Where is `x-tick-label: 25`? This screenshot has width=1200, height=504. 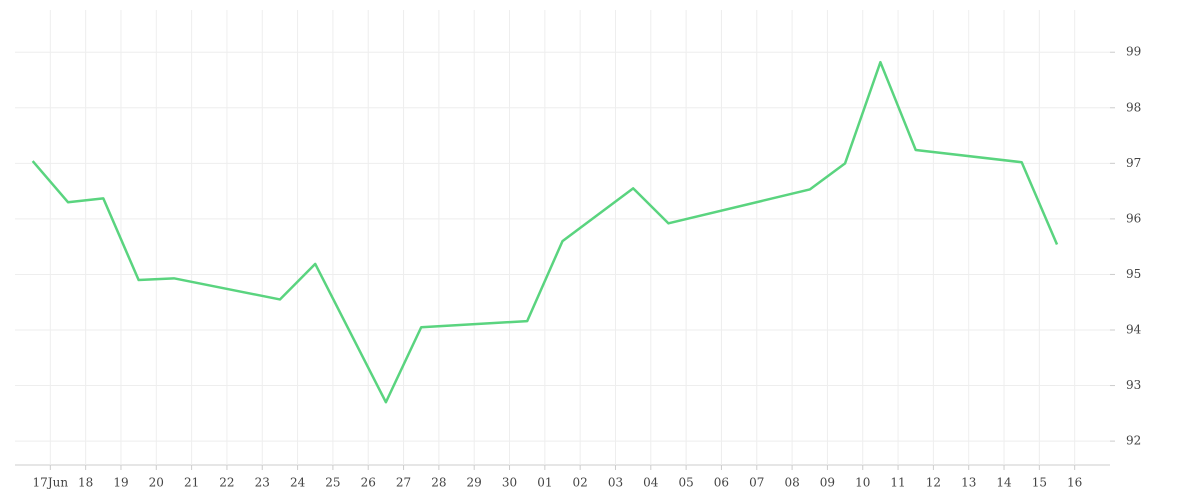
x-tick-label: 25 is located at coordinates (332, 483).